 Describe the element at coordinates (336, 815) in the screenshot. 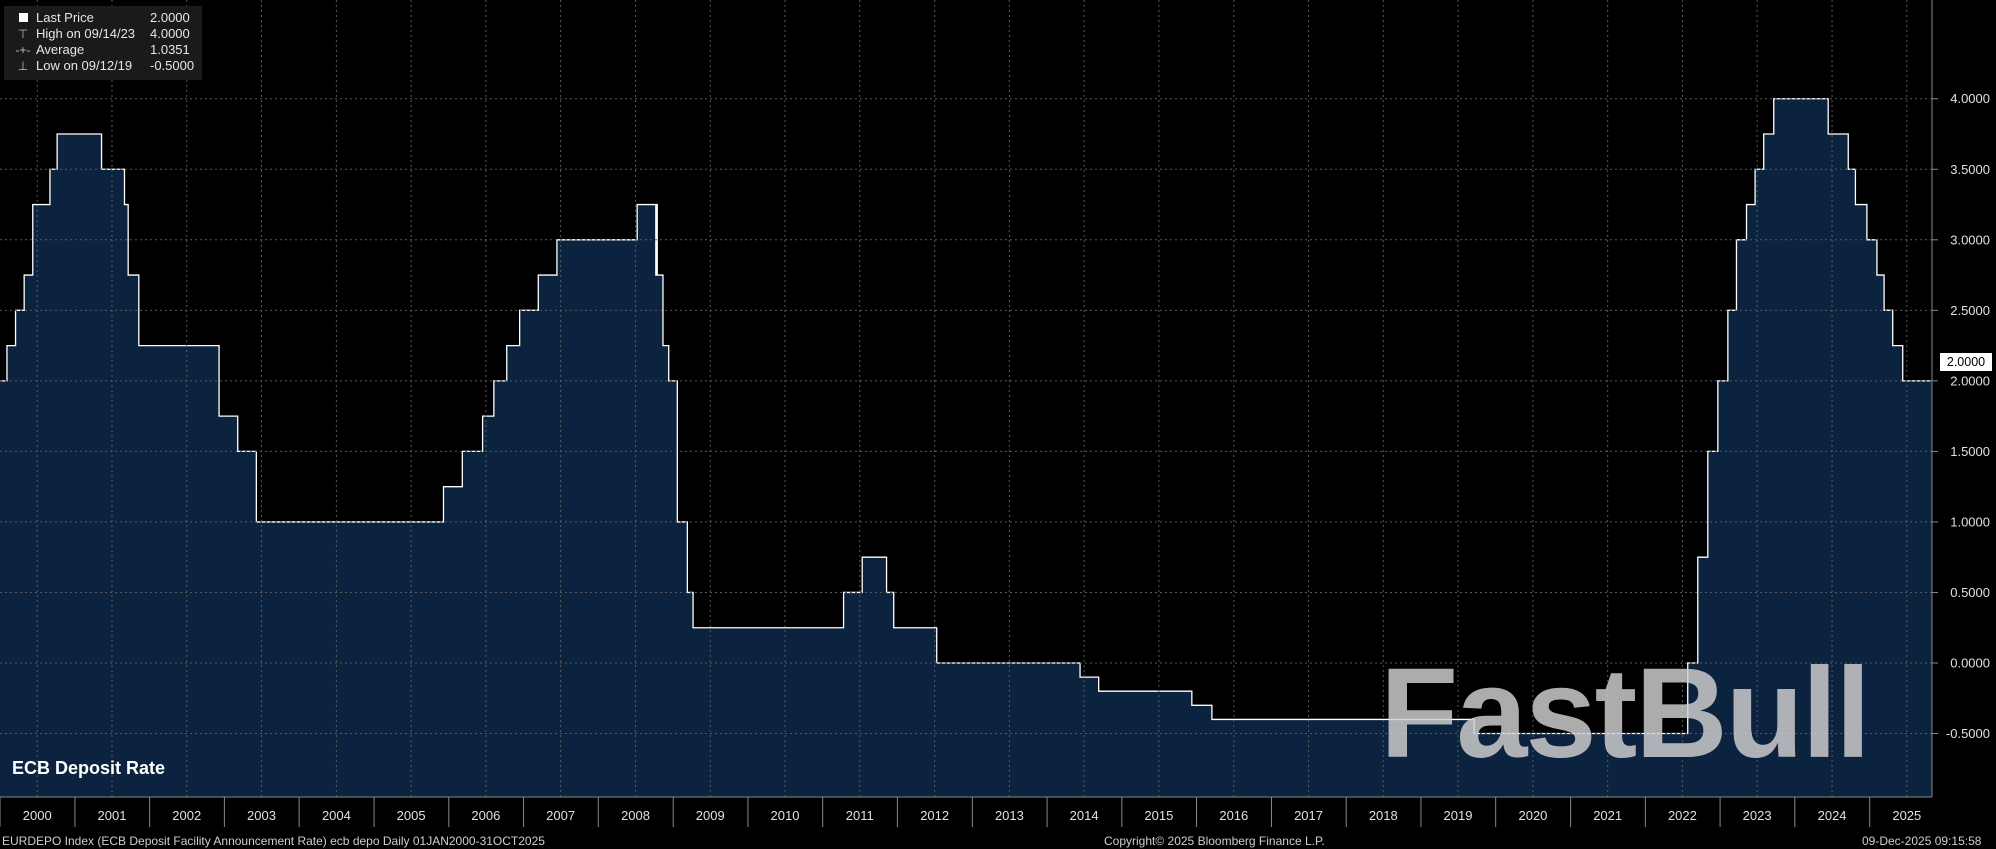

I see `x-tick-label-2004: 2004` at that location.